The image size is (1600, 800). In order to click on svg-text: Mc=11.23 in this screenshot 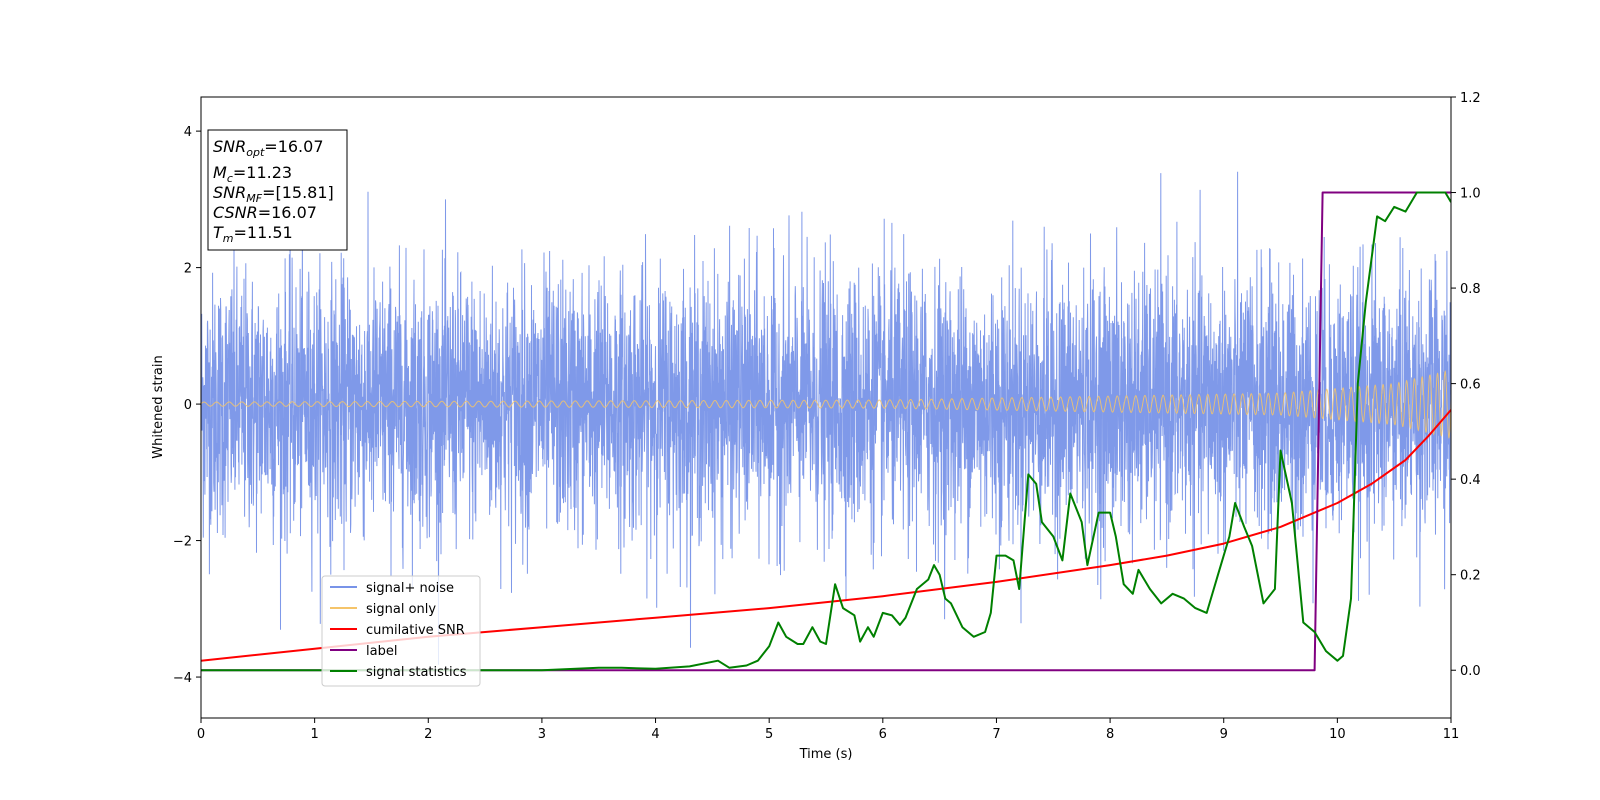, I will do `click(252, 174)`.